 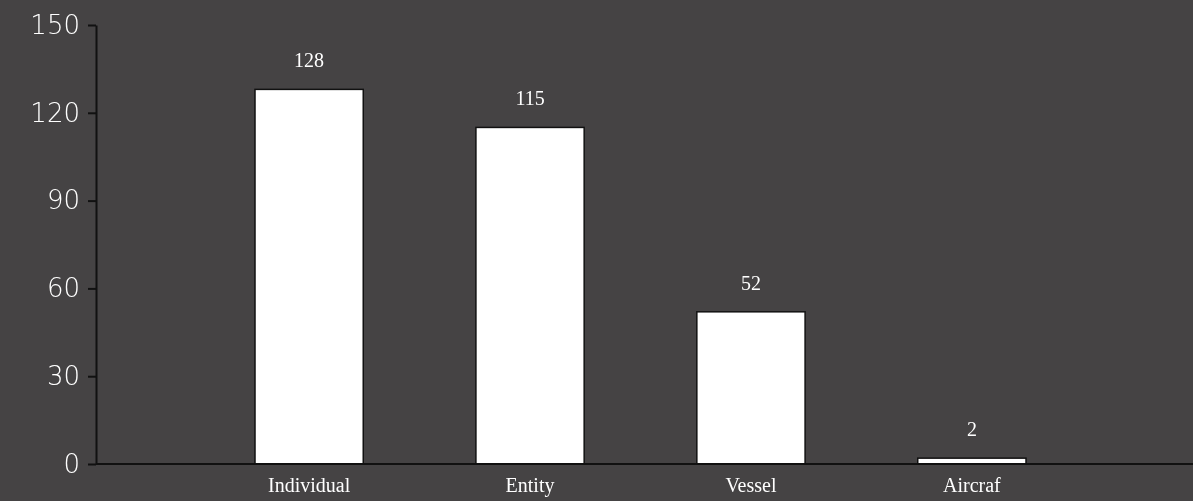 What do you see at coordinates (309, 60) in the screenshot?
I see `data-label: 128` at bounding box center [309, 60].